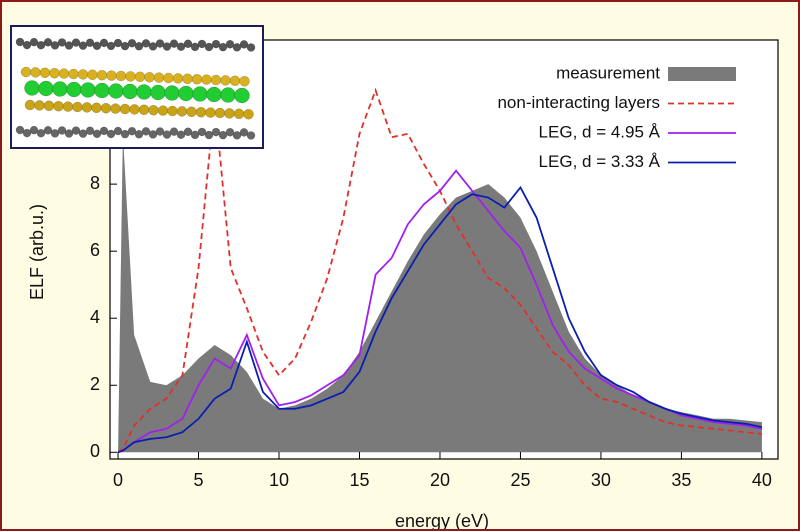 The image size is (800, 531). I want to click on y-tick-label: 2, so click(95, 384).